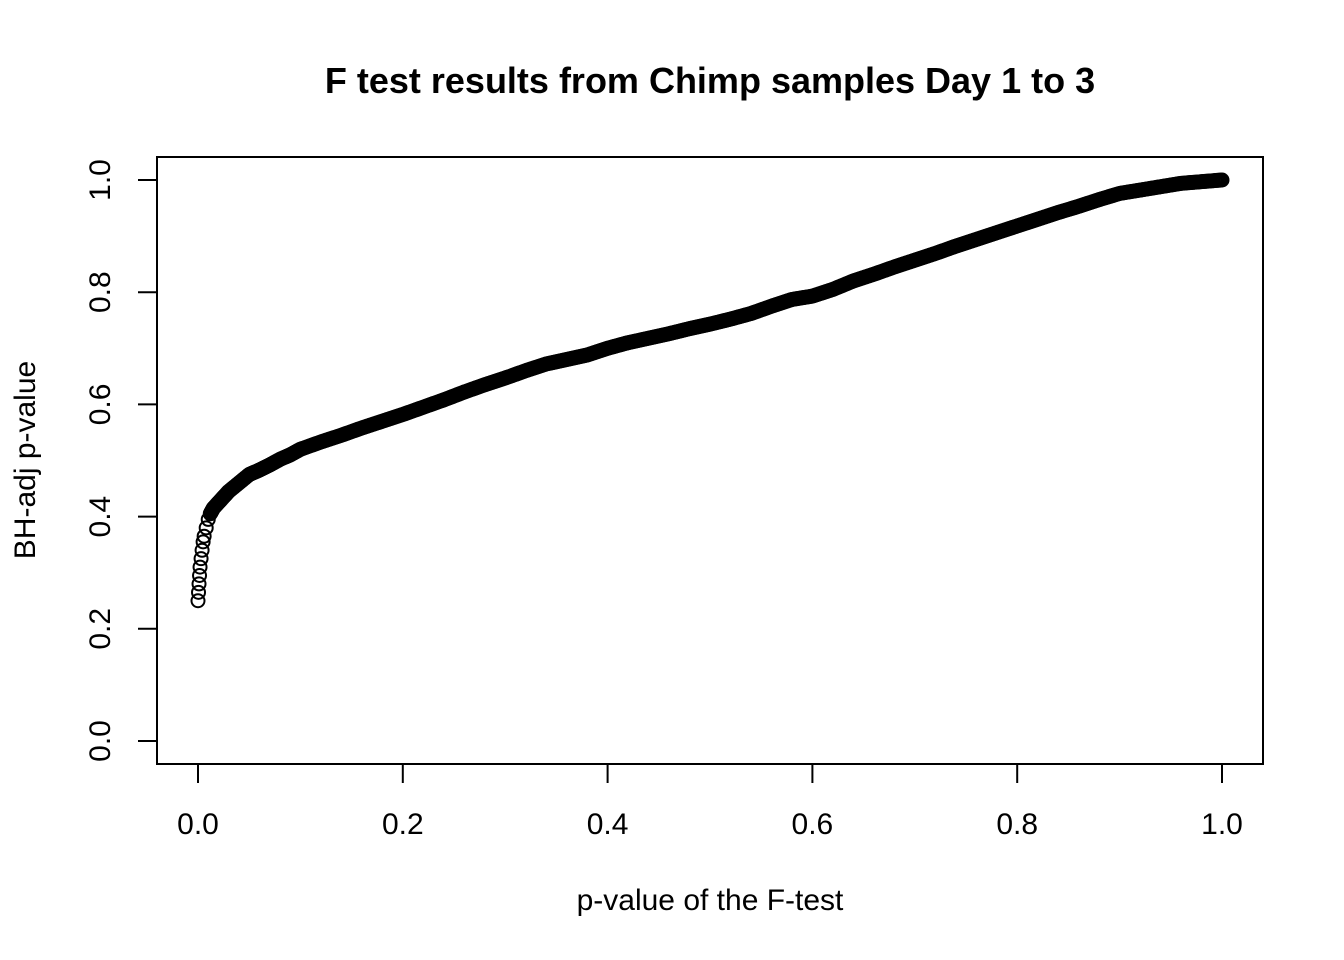 This screenshot has width=1344, height=960. Describe the element at coordinates (100, 741) in the screenshot. I see `y-tick-label: 0.0` at that location.